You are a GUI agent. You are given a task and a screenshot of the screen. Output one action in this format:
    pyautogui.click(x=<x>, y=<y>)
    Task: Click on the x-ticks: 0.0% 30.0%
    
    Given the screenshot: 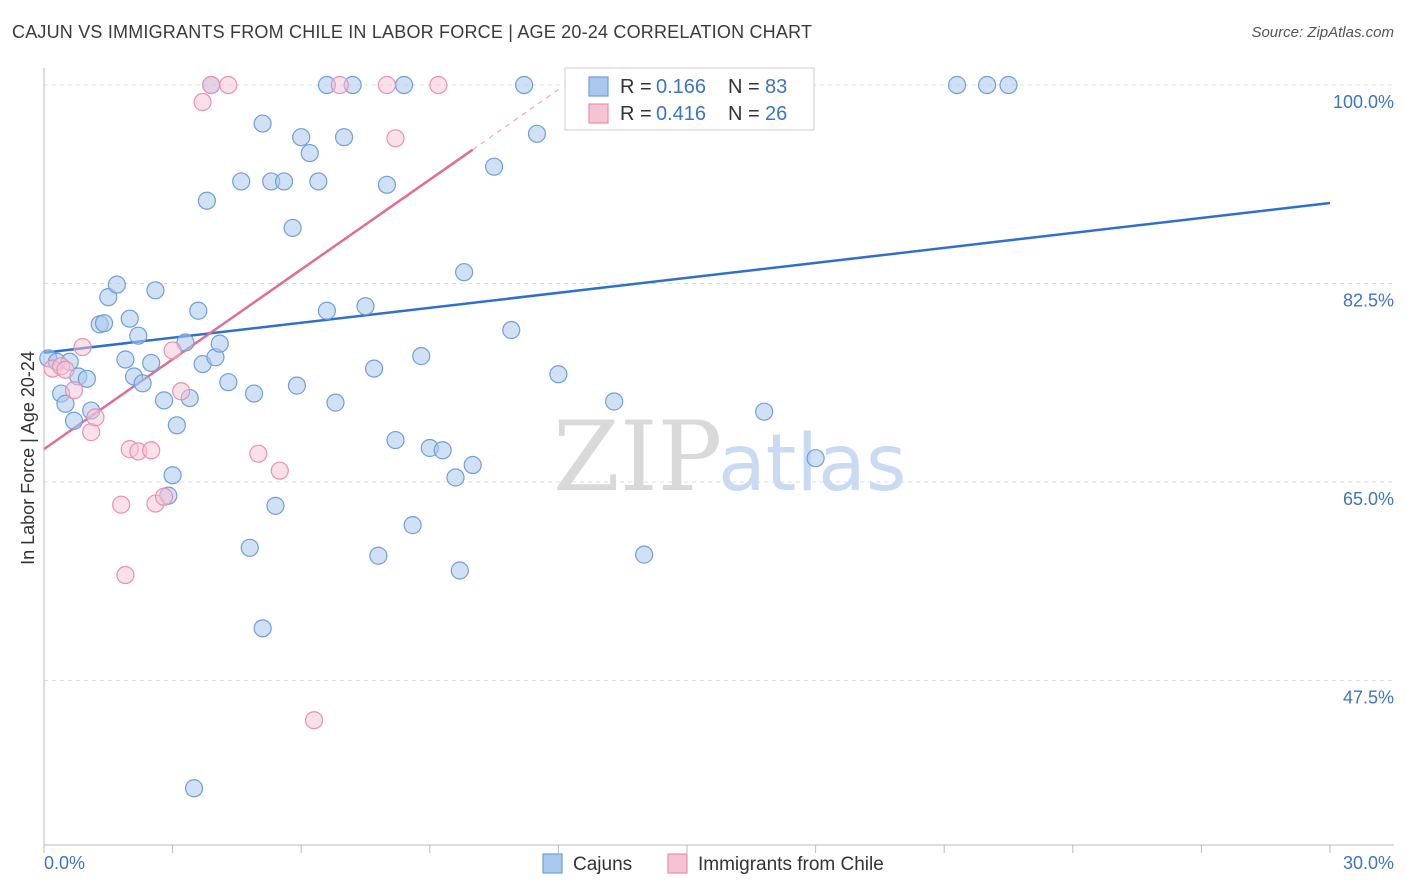 What is the action you would take?
    pyautogui.click(x=718, y=859)
    